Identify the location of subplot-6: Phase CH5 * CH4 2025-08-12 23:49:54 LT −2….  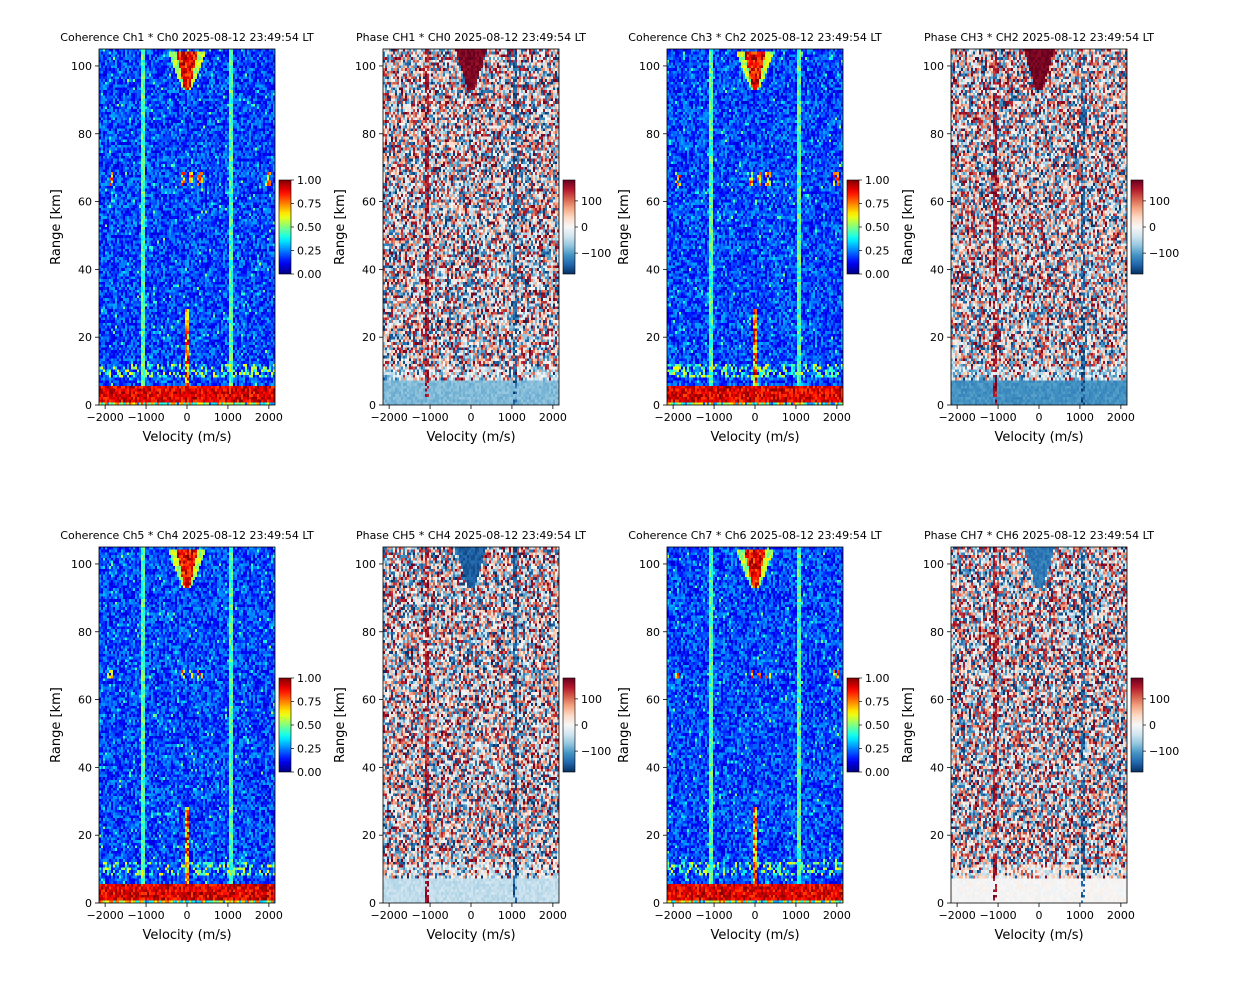
(472, 736).